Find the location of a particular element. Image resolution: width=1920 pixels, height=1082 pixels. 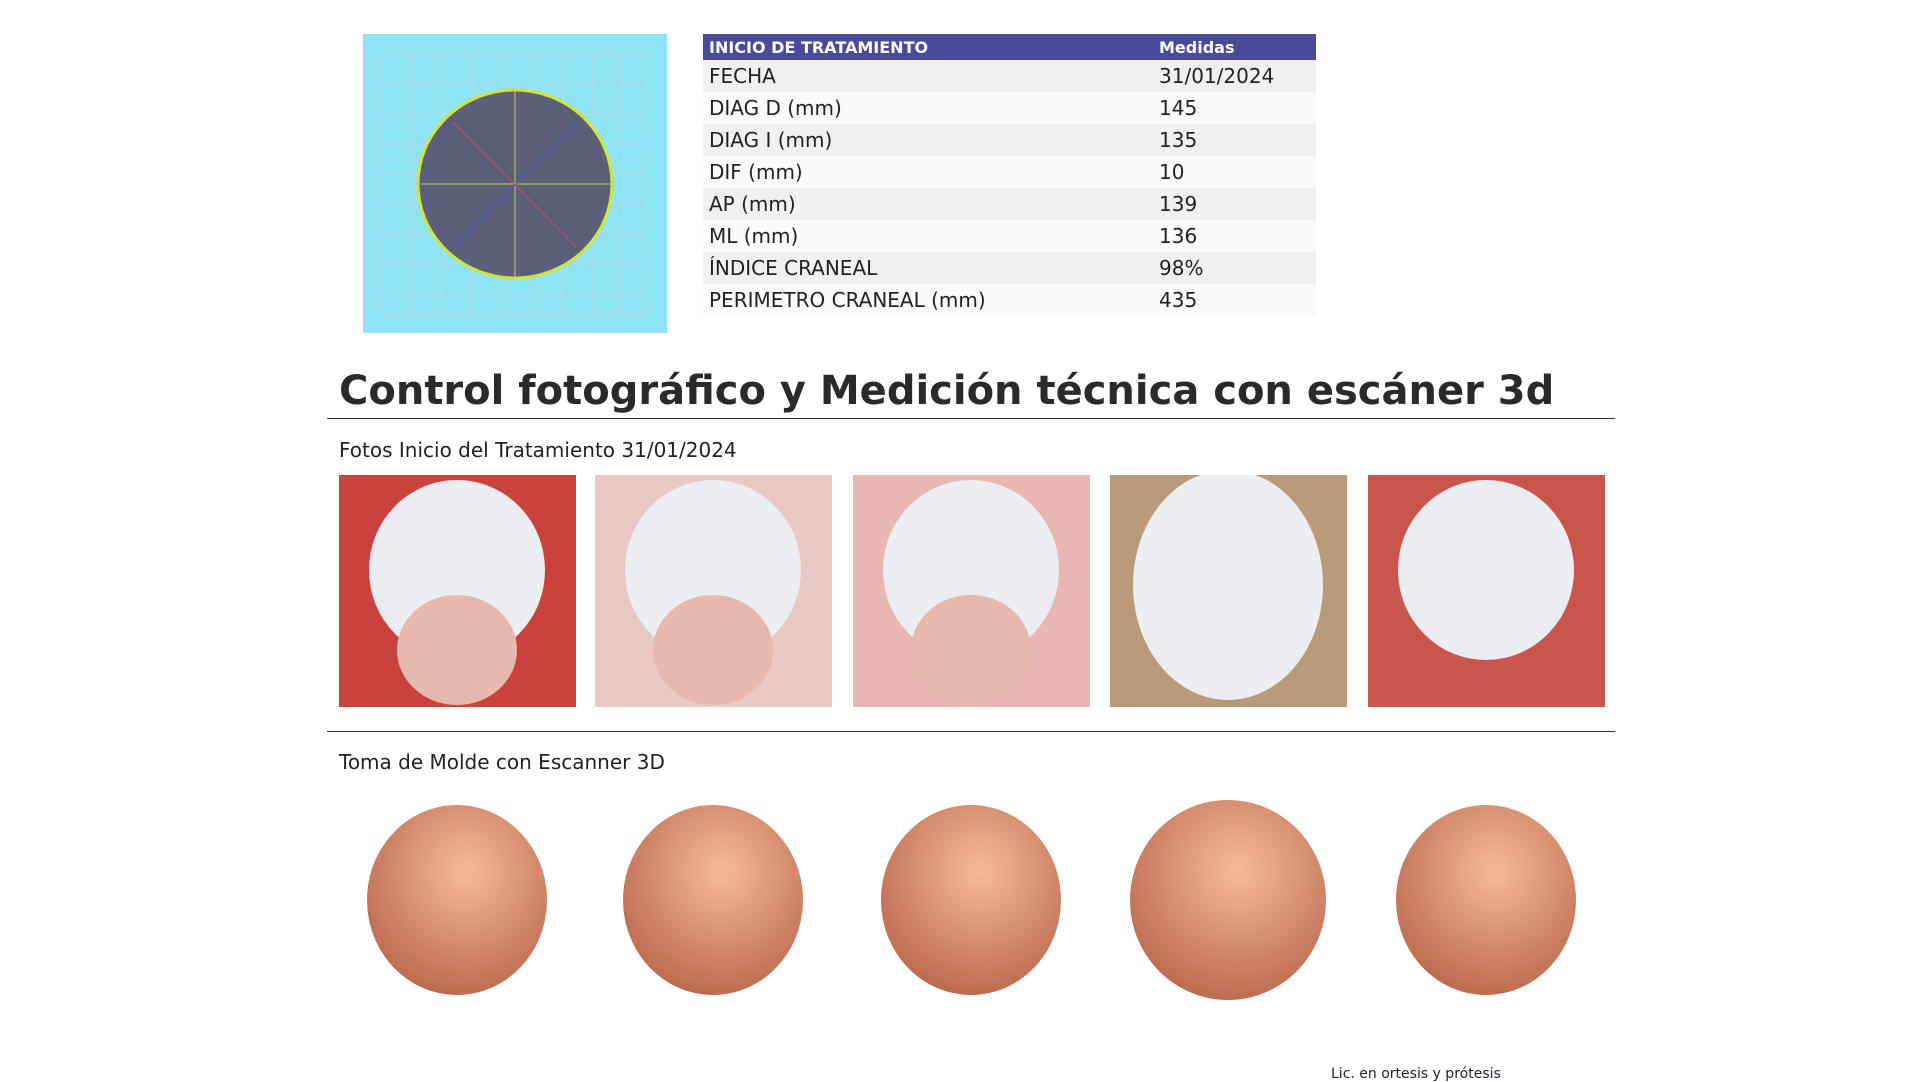

cell: AP (mm) is located at coordinates (928, 204).